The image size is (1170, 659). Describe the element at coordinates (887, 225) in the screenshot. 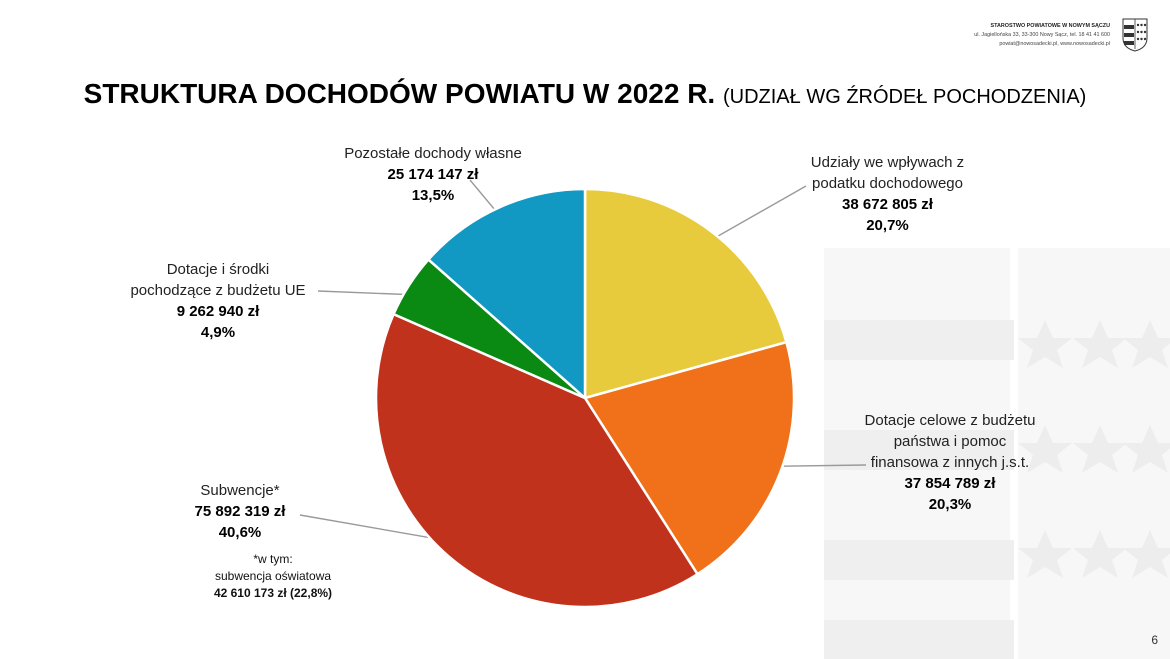

I see `label-podatek-percent: 20,7%` at that location.